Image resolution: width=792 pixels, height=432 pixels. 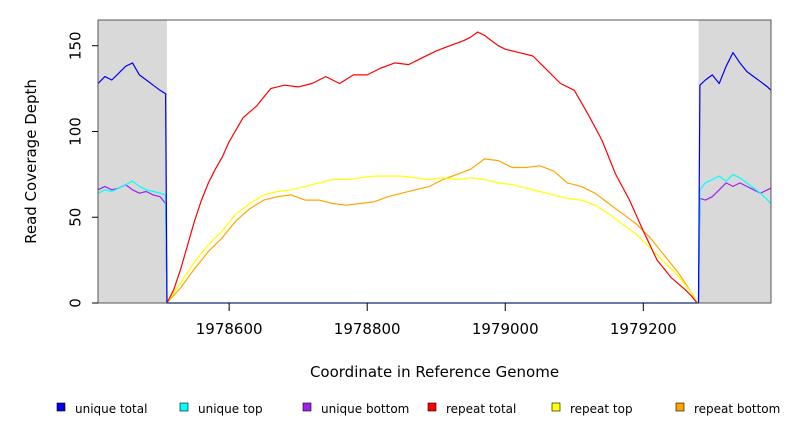 I want to click on legend-label: repeat bottom, so click(x=737, y=409).